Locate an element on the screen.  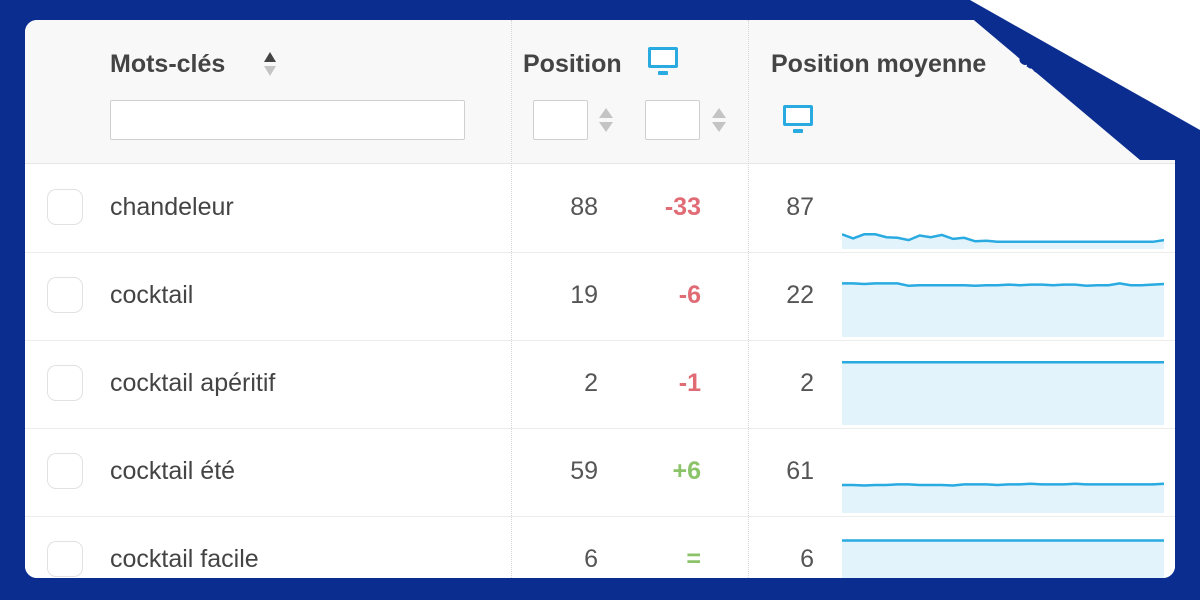
position-delta-cell: +6 is located at coordinates (686, 471).